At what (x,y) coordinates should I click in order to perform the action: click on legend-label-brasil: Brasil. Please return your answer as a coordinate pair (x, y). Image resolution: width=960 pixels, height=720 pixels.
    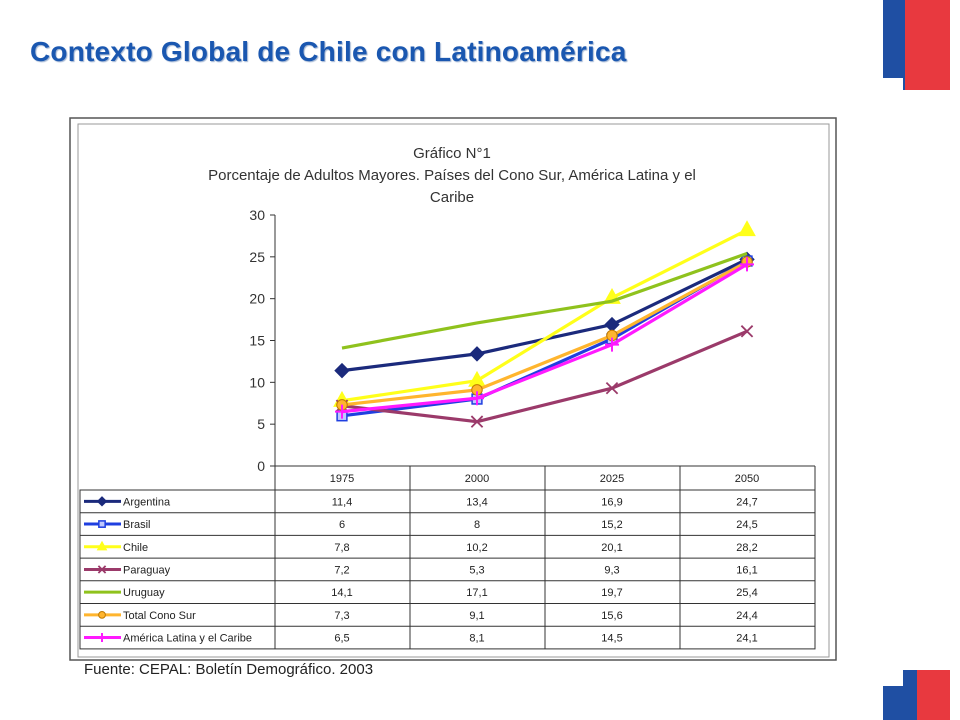
    Looking at the image, I should click on (137, 525).